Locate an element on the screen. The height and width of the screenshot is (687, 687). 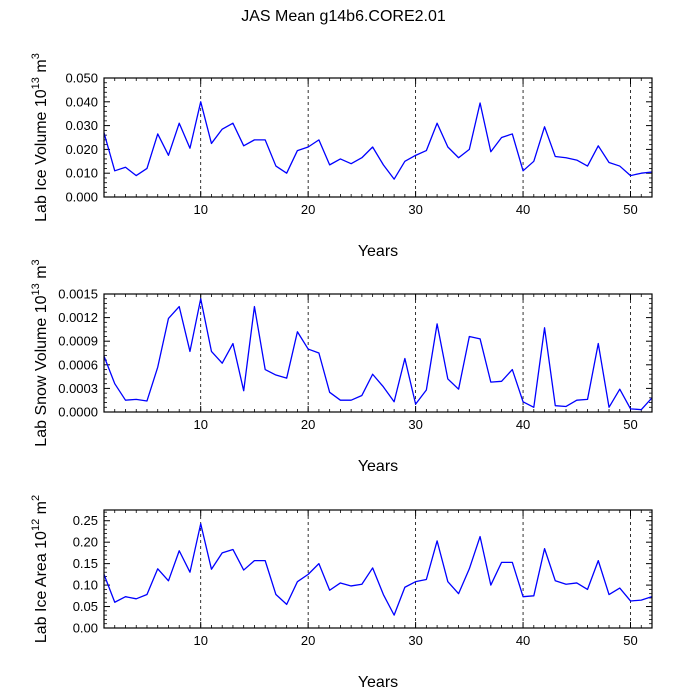
y-tick-label: 0.0003 is located at coordinates (78, 388).